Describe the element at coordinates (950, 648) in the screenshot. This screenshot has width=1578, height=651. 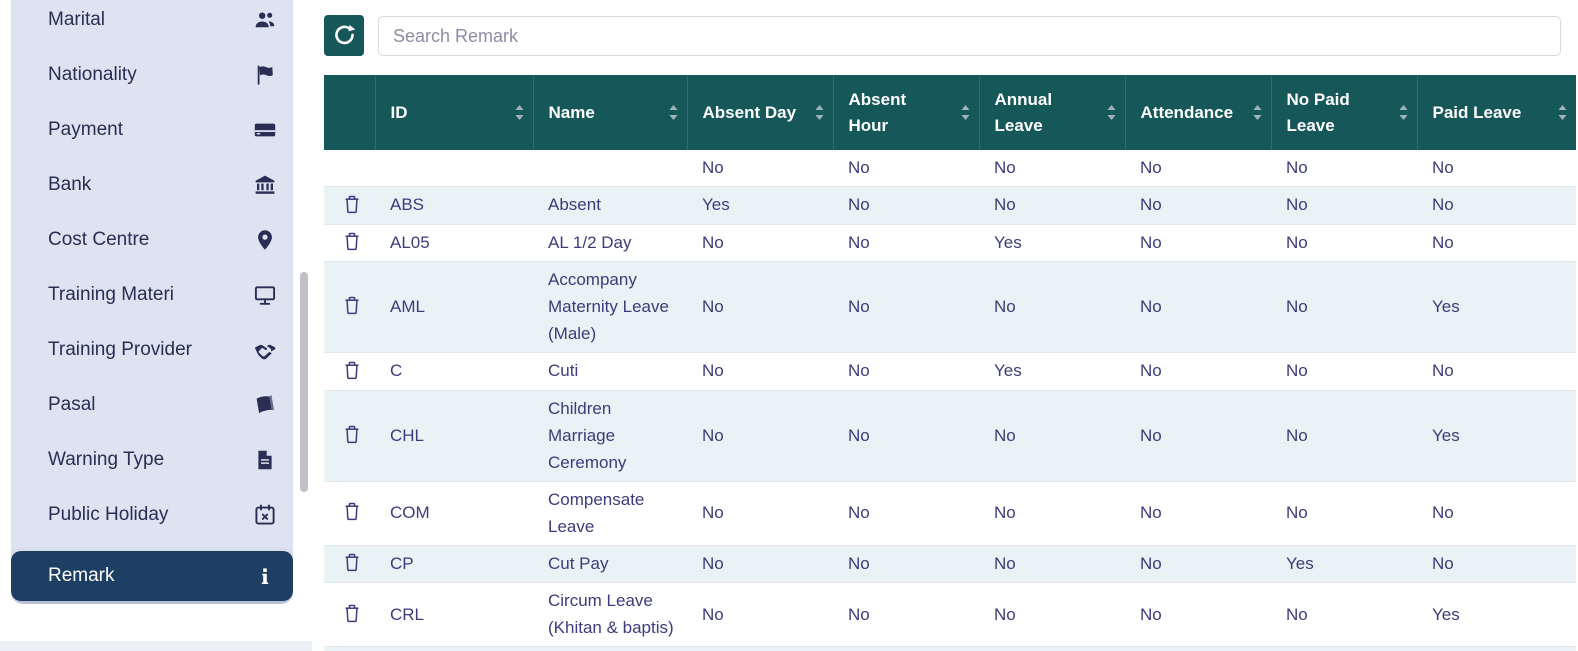
I see `table-row-partial` at that location.